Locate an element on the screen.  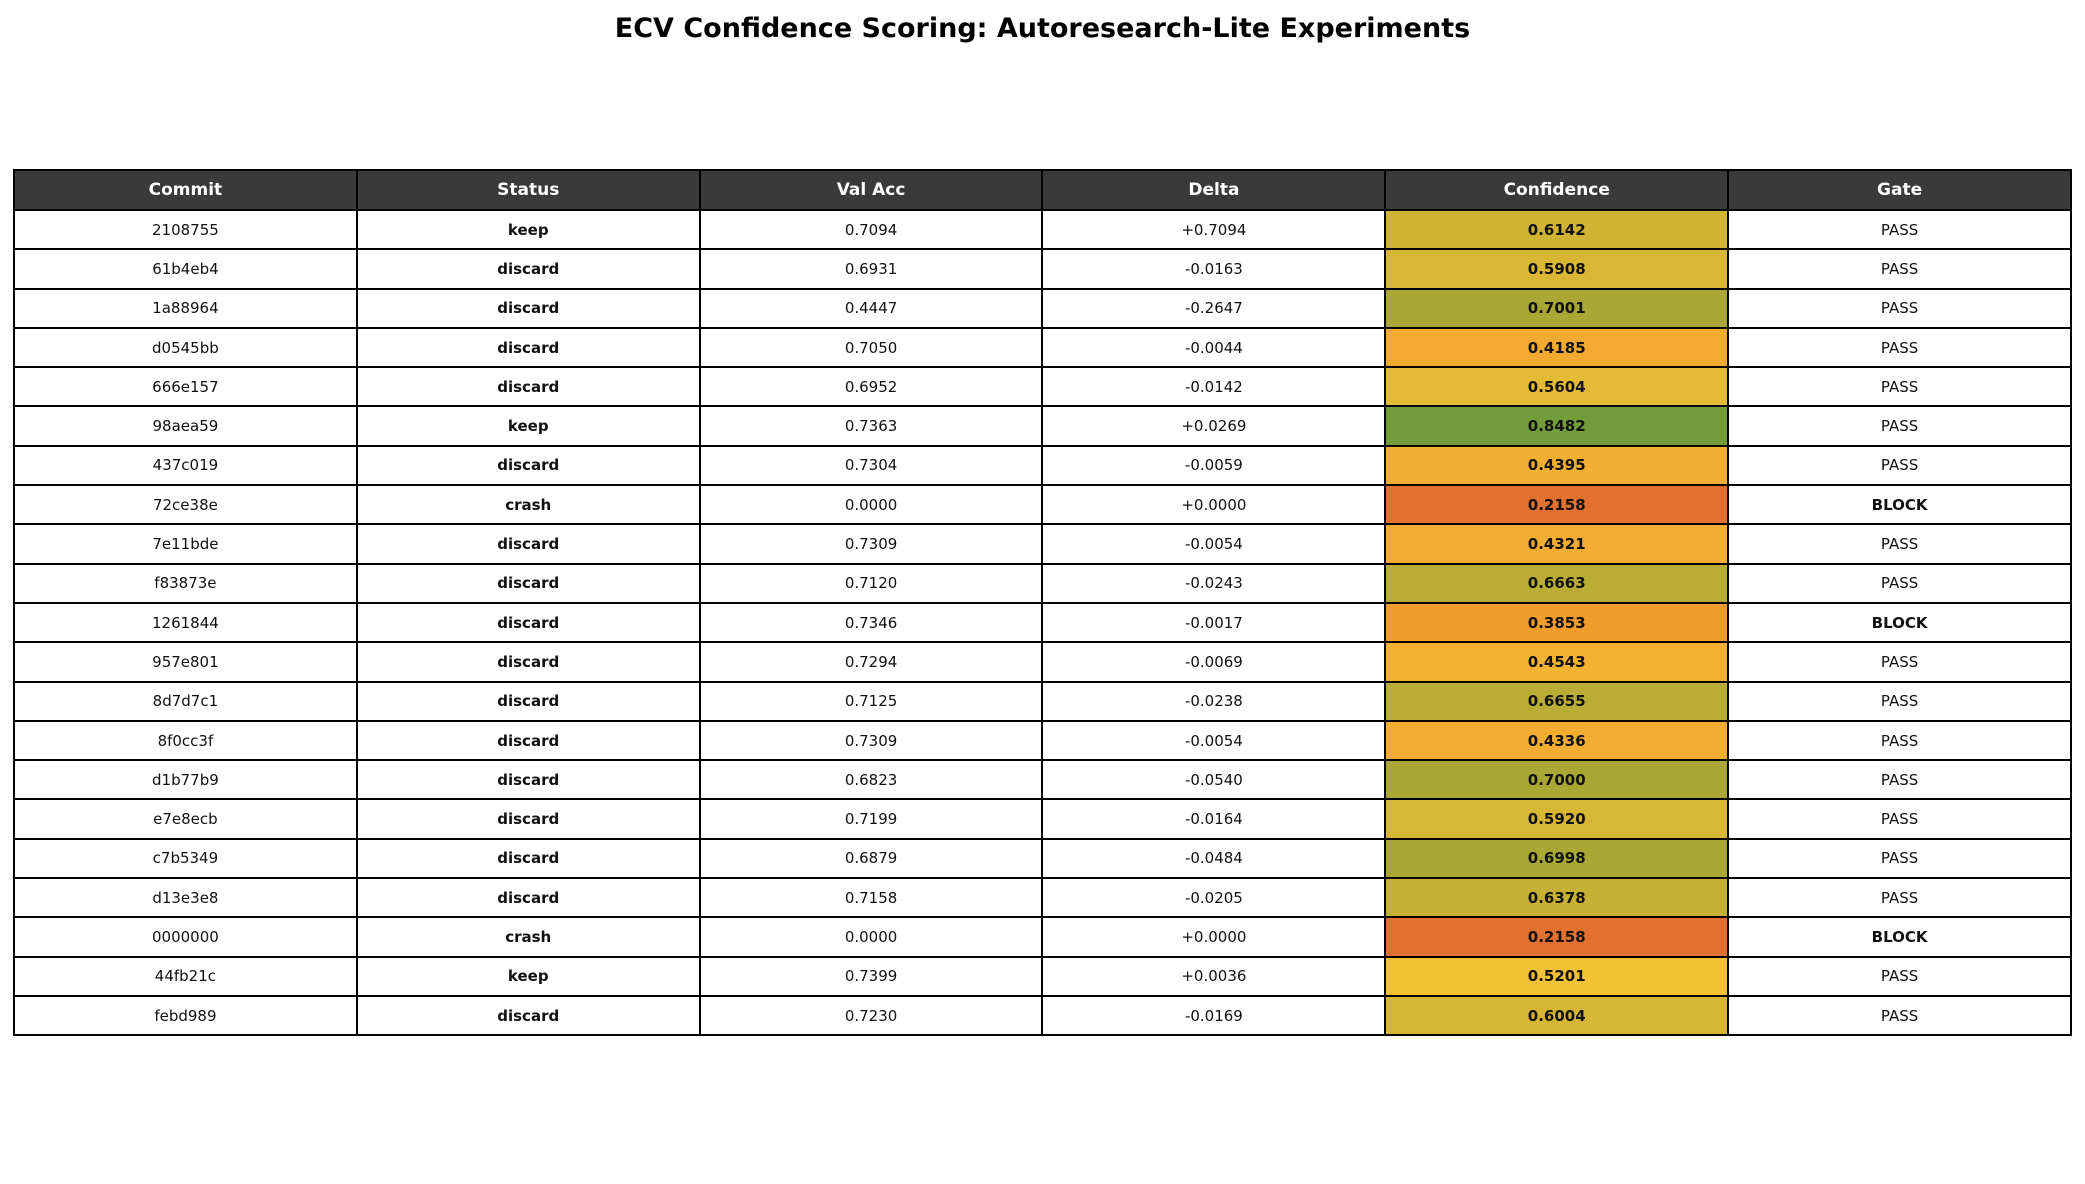
commit-cell: d1b77b9 is located at coordinates (185, 780).